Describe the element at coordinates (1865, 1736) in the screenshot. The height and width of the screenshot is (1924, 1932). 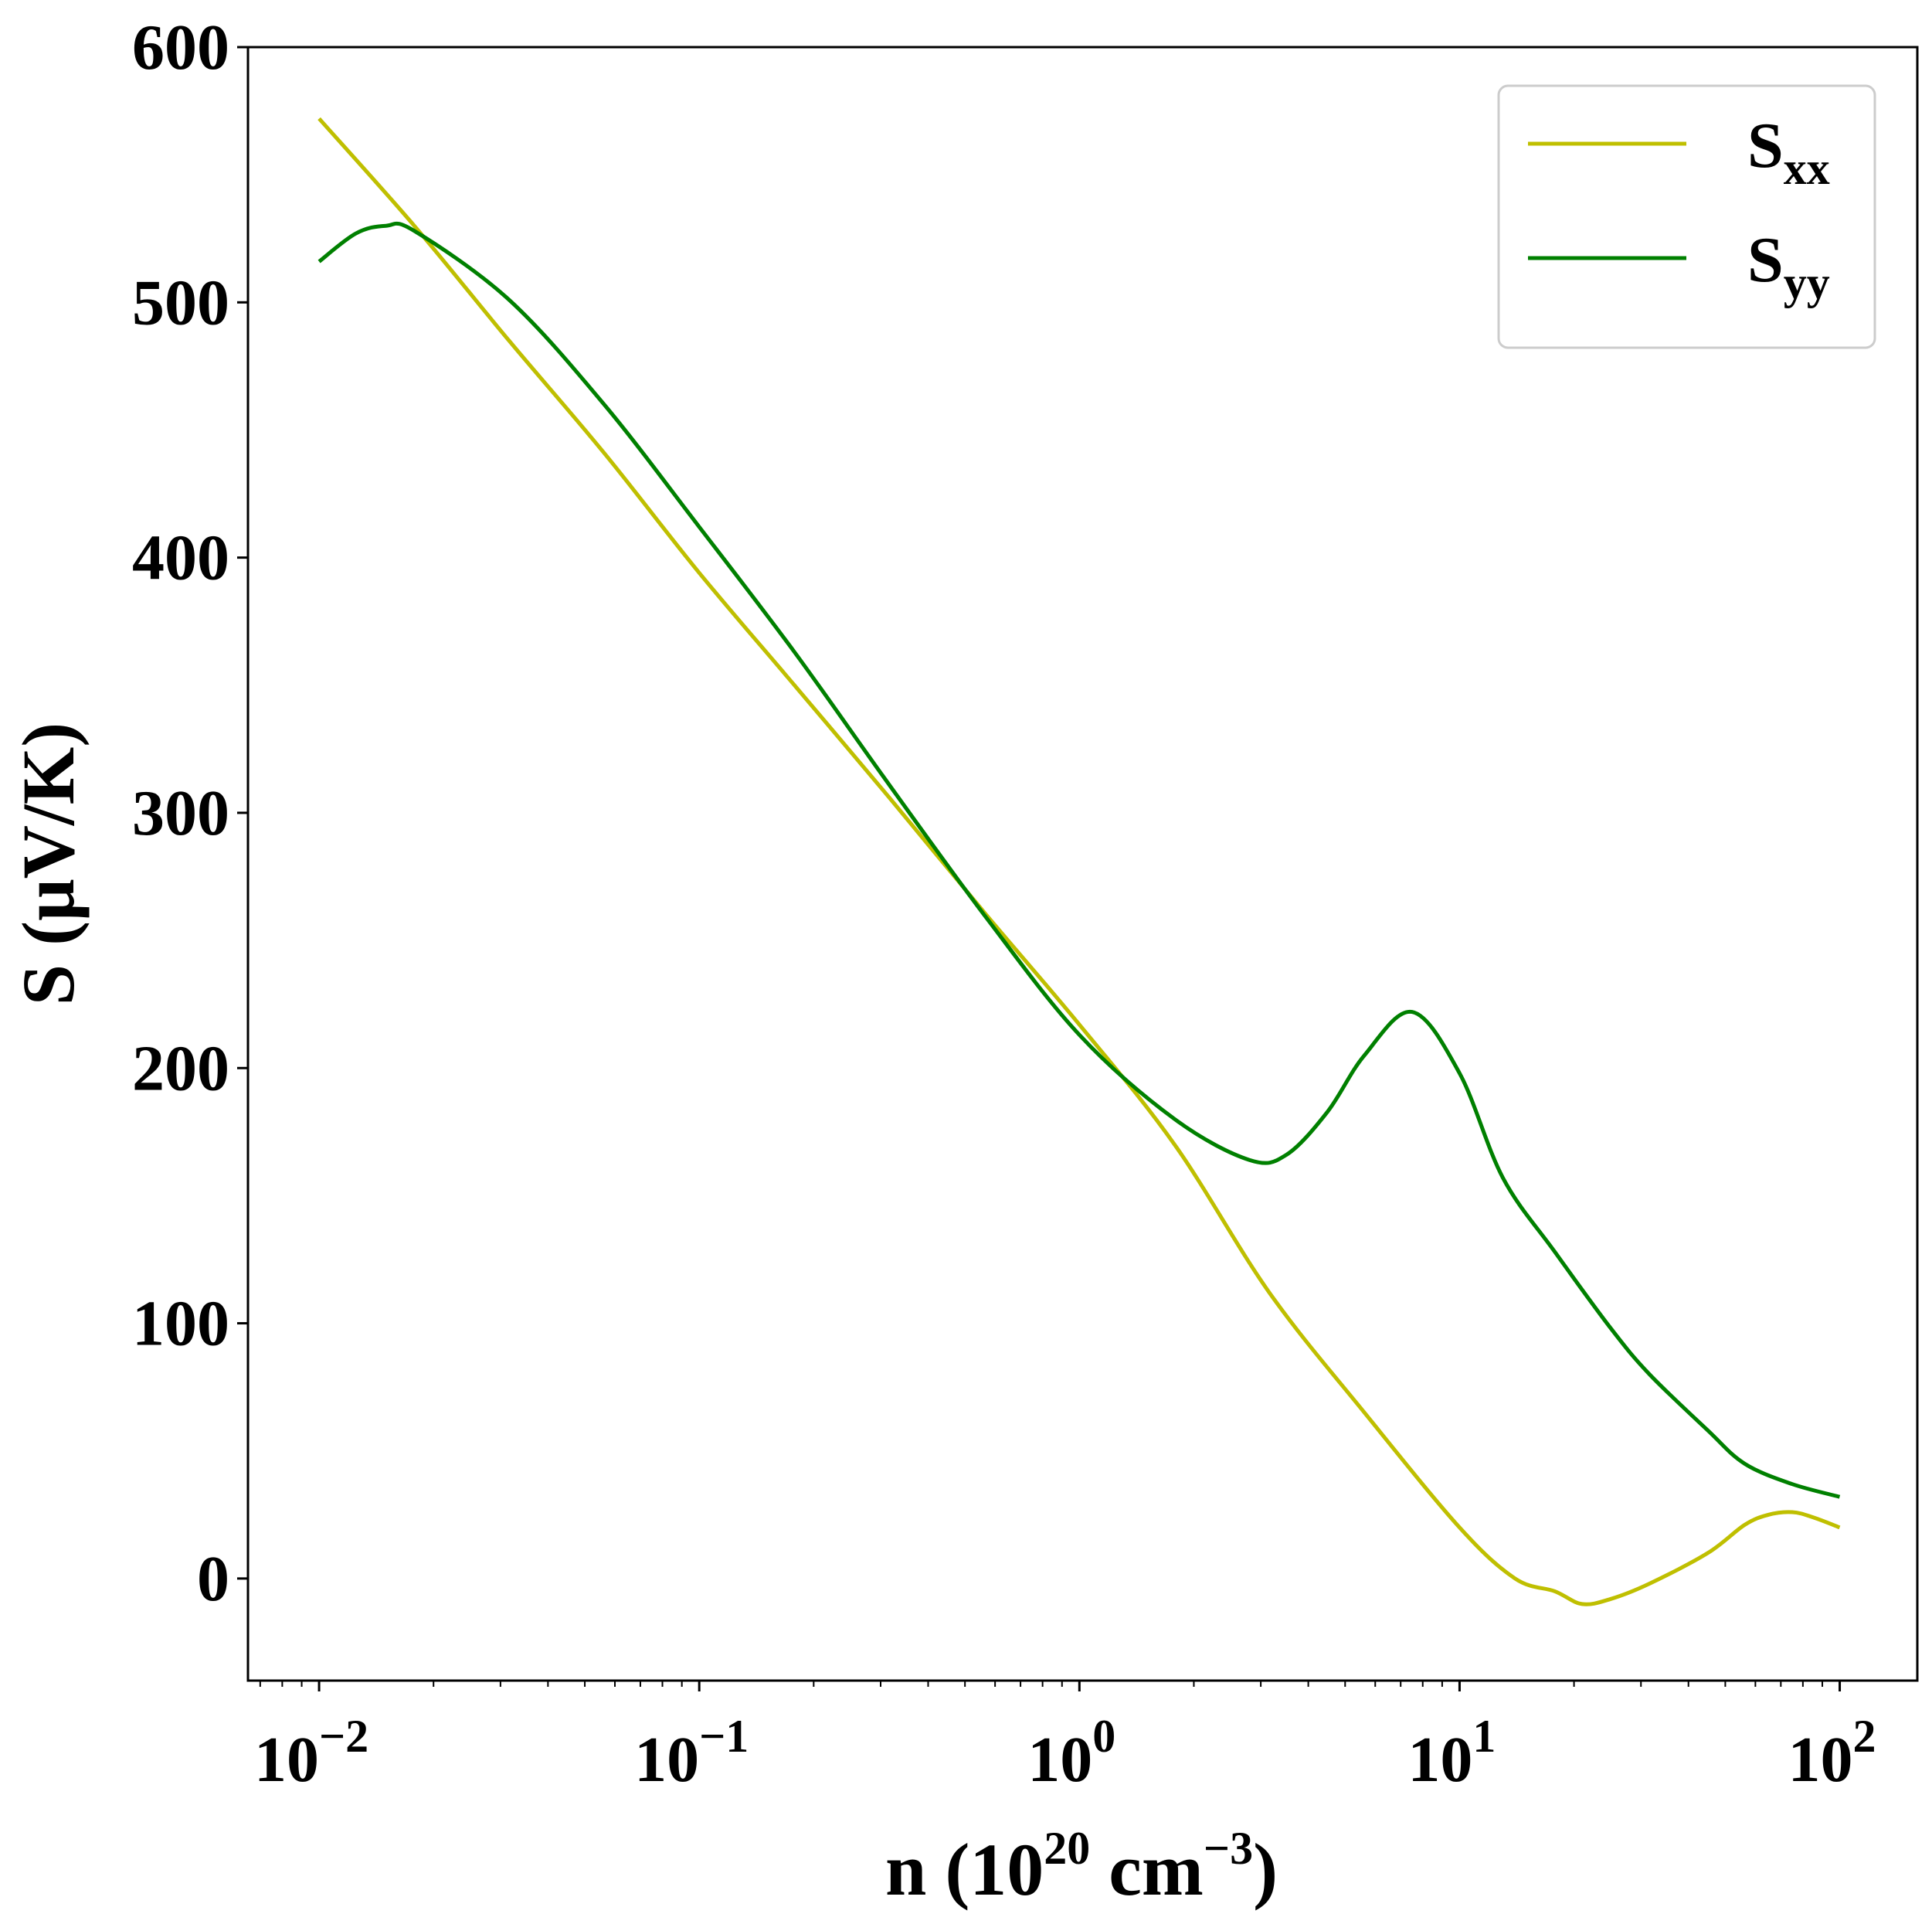
I see `x-tick-label-exp: 2` at that location.